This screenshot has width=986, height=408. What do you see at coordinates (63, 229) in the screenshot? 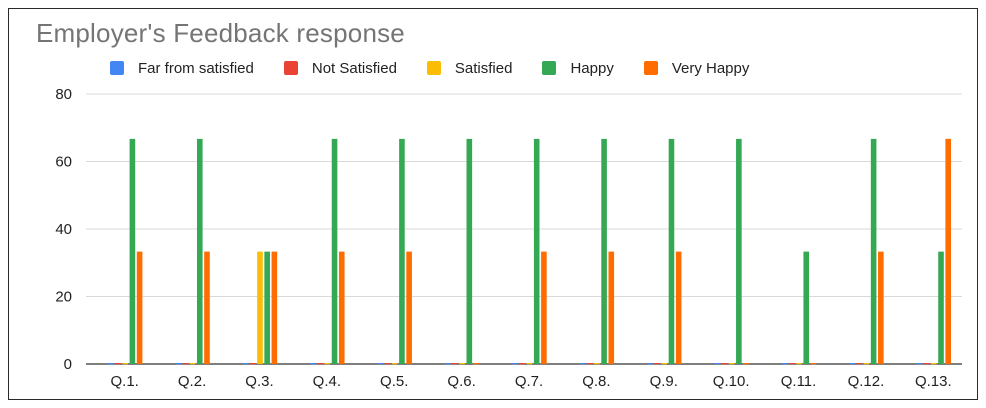
I see `y-tick-label: 40` at bounding box center [63, 229].